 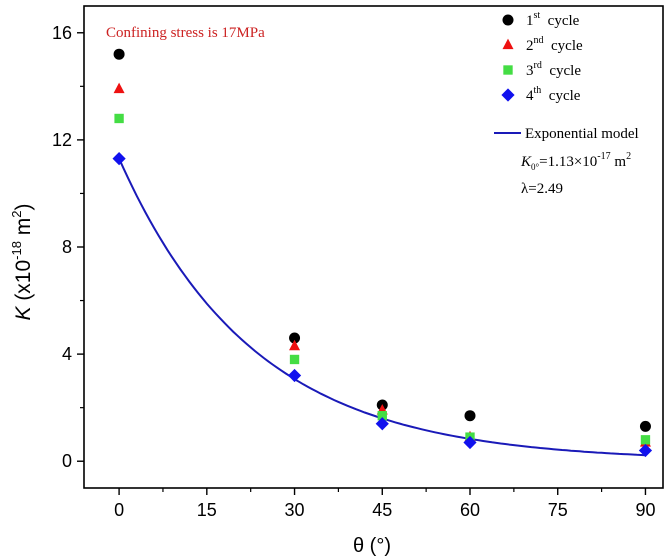 What do you see at coordinates (645, 510) in the screenshot?
I see `x-tick-label: 90` at bounding box center [645, 510].